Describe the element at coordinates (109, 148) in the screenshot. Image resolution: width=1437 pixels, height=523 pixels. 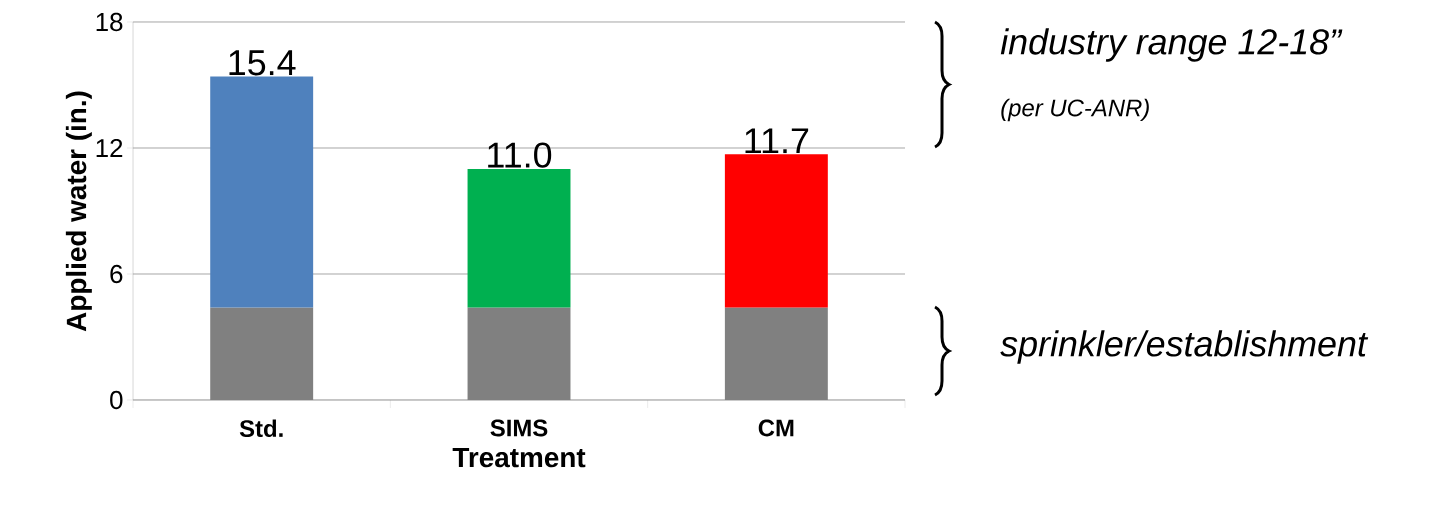
I see `y-tick-label: 12` at that location.